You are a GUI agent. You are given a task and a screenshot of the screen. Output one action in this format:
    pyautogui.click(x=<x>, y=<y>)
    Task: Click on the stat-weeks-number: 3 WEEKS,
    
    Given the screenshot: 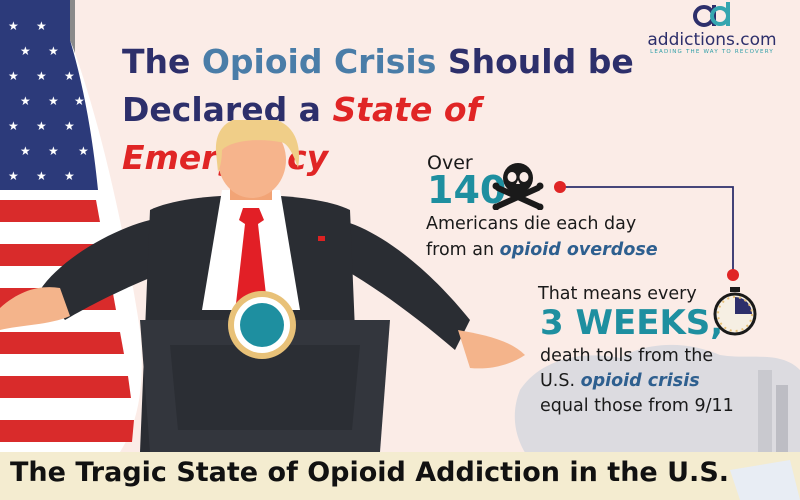 What is the action you would take?
    pyautogui.click(x=632, y=323)
    